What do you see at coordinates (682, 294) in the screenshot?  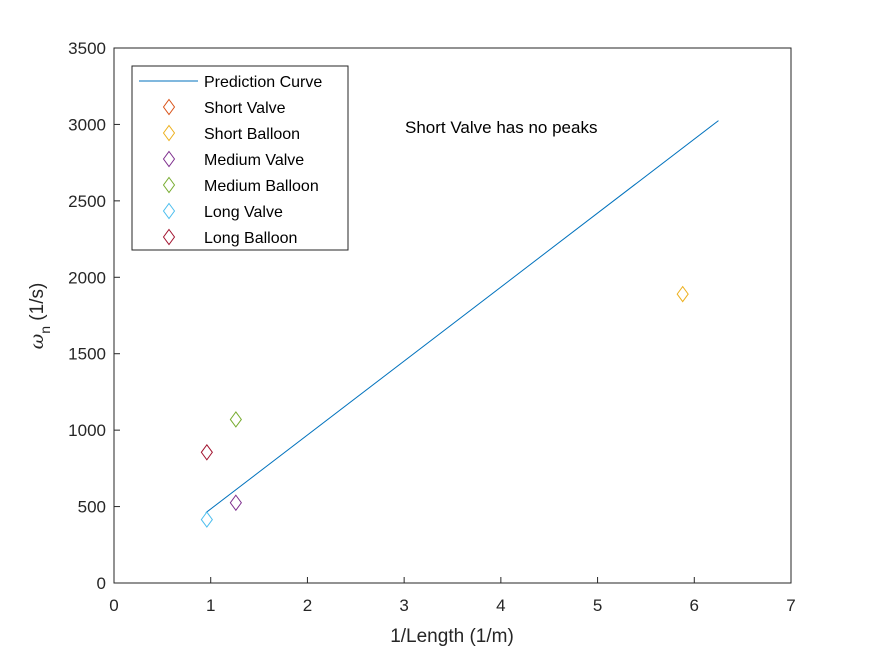 I see `short-balloon-point` at bounding box center [682, 294].